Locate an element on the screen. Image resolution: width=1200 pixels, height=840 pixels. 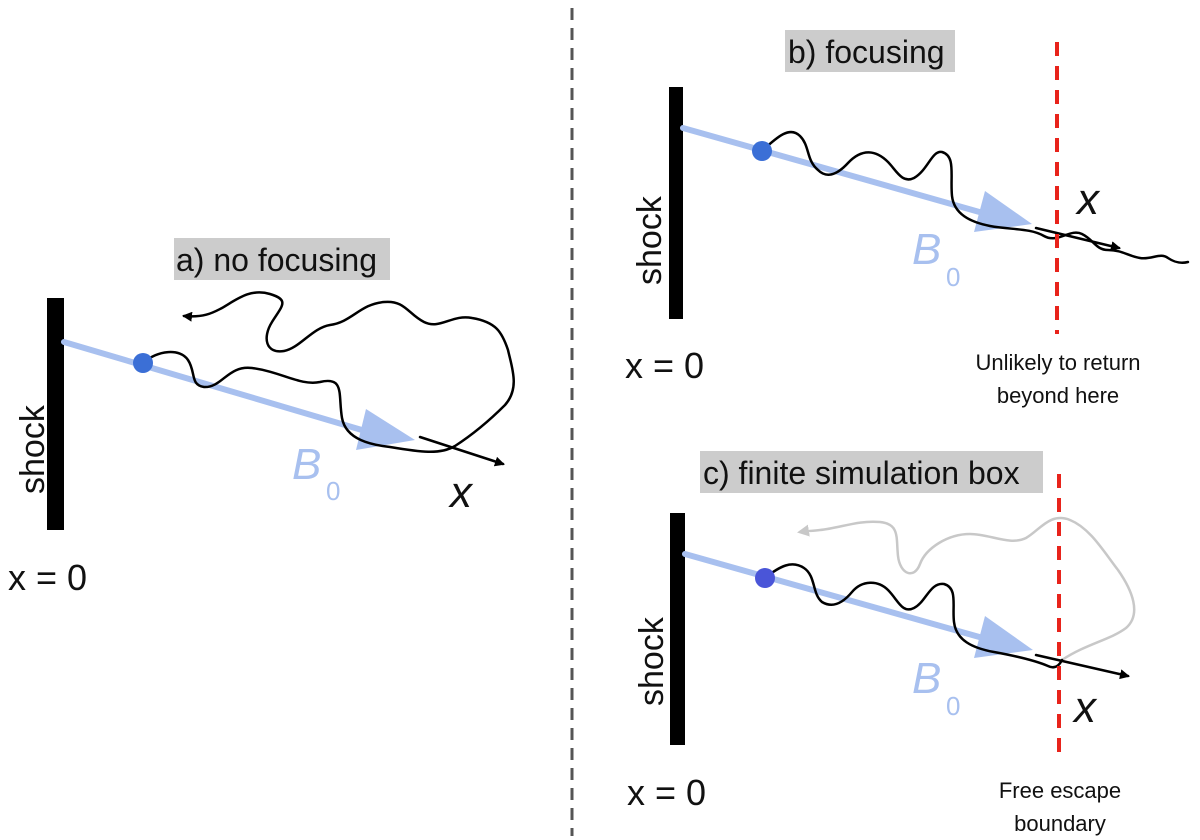
panel-b-field-label: B is located at coordinates (926, 249).